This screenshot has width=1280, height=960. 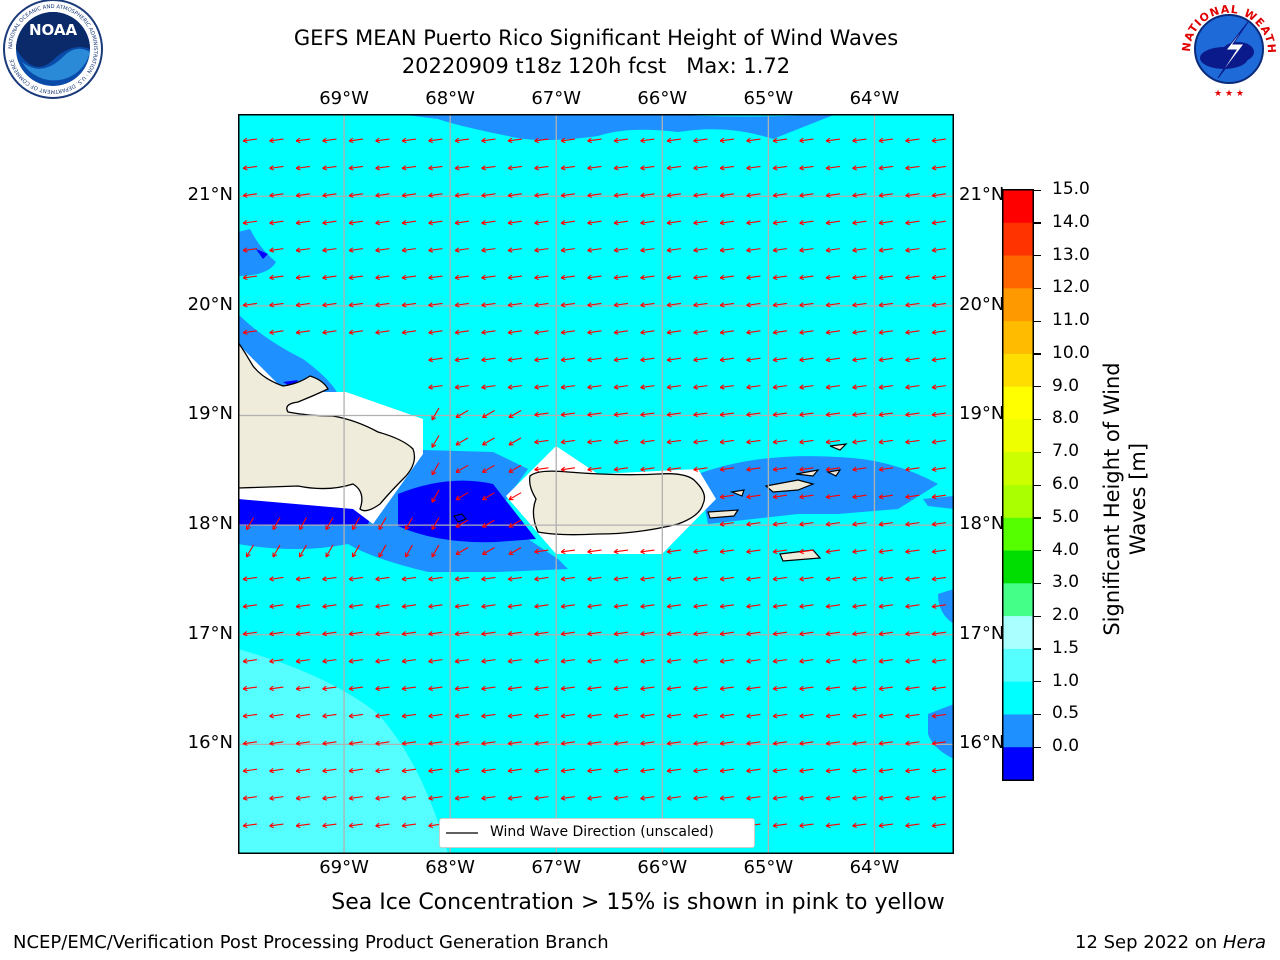 What do you see at coordinates (1018, 403) in the screenshot?
I see `colorbar-segment` at bounding box center [1018, 403].